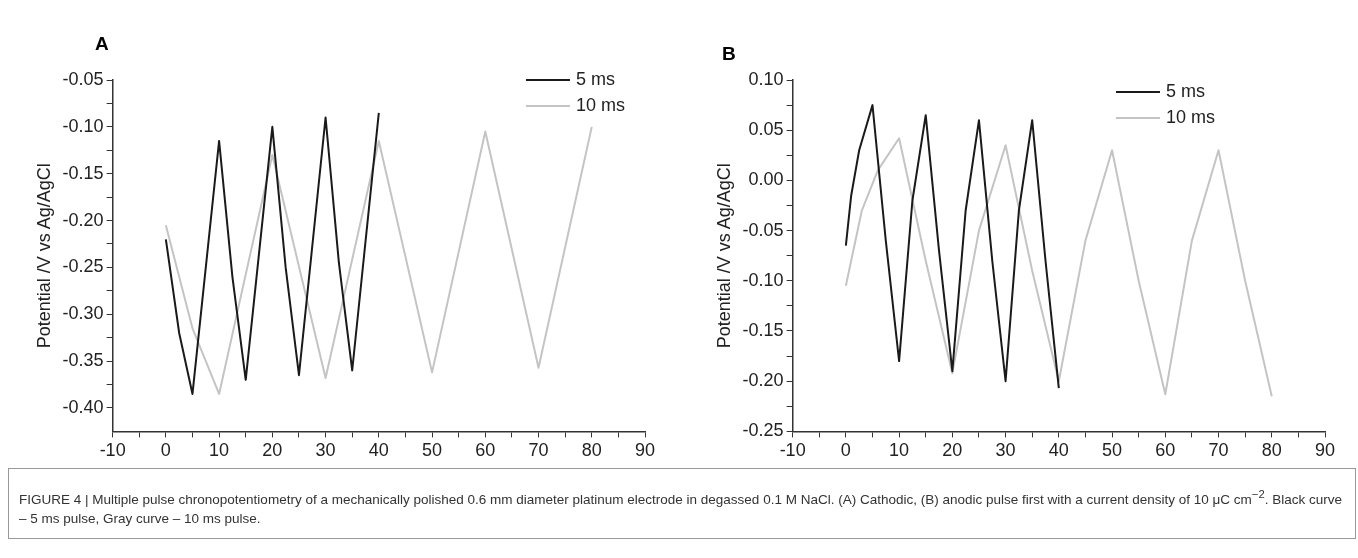  What do you see at coordinates (729, 54) in the screenshot?
I see `chart-title: B` at bounding box center [729, 54].